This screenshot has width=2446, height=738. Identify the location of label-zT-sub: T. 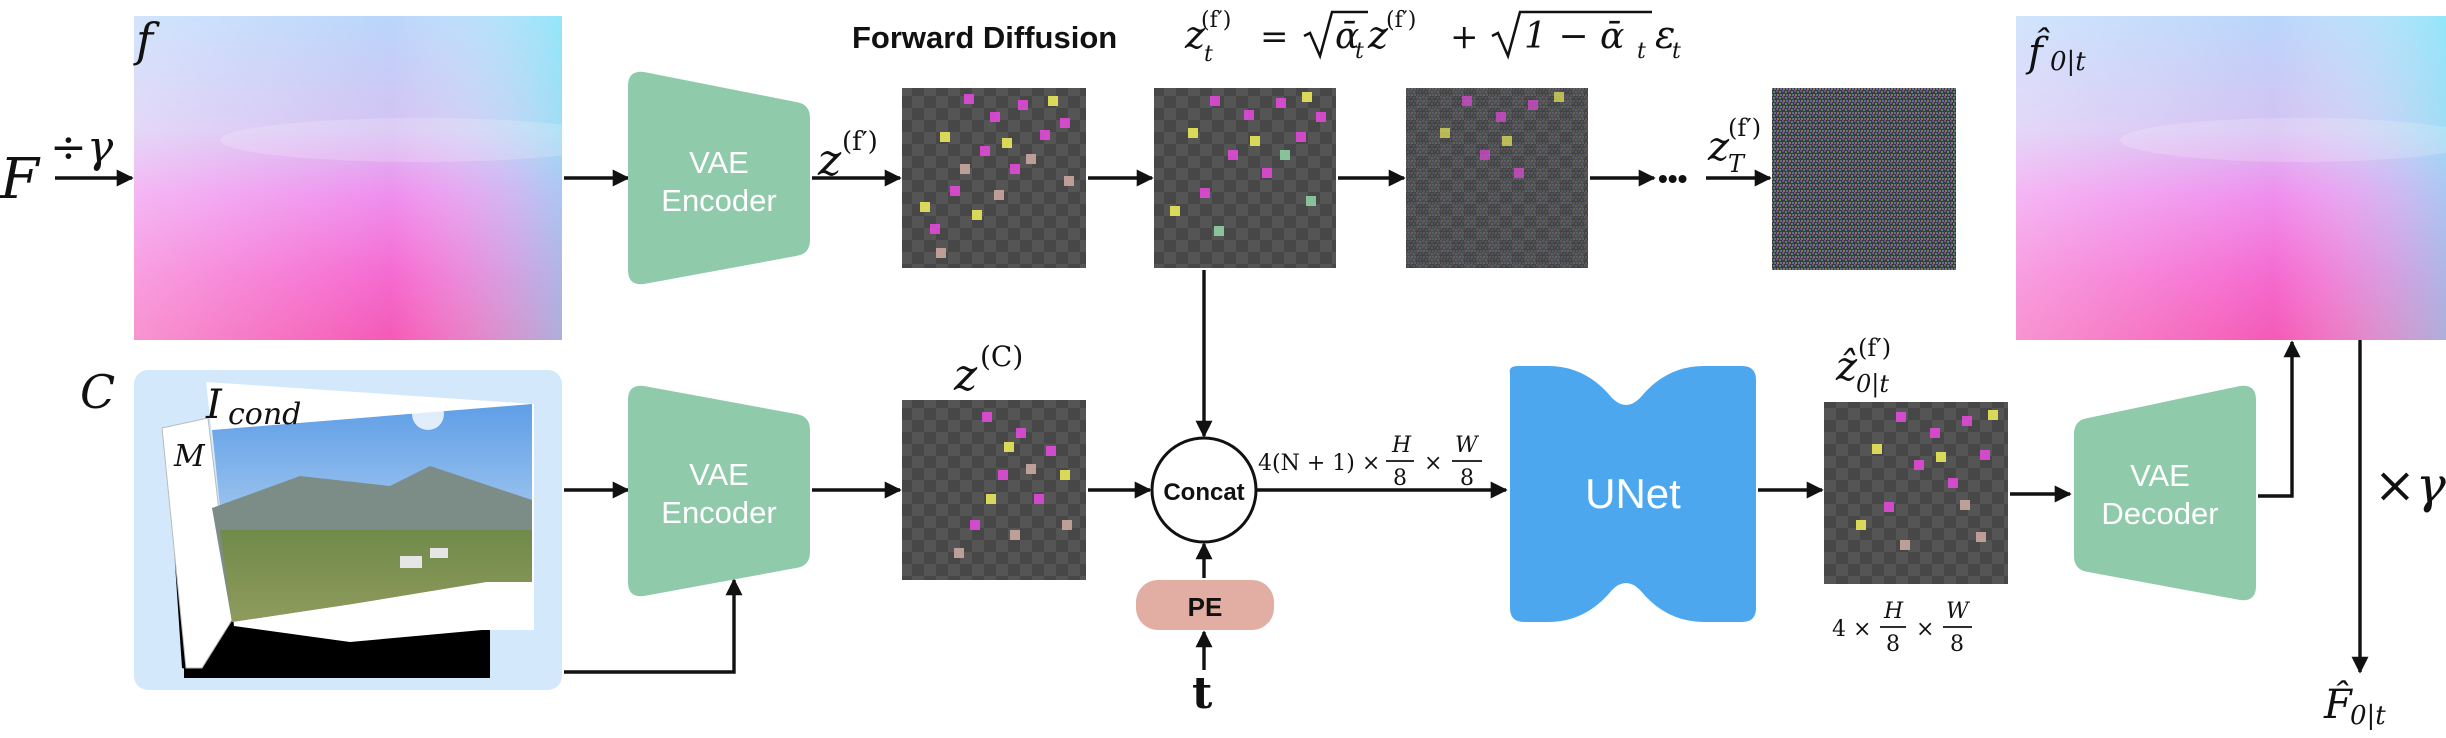
(1737, 164).